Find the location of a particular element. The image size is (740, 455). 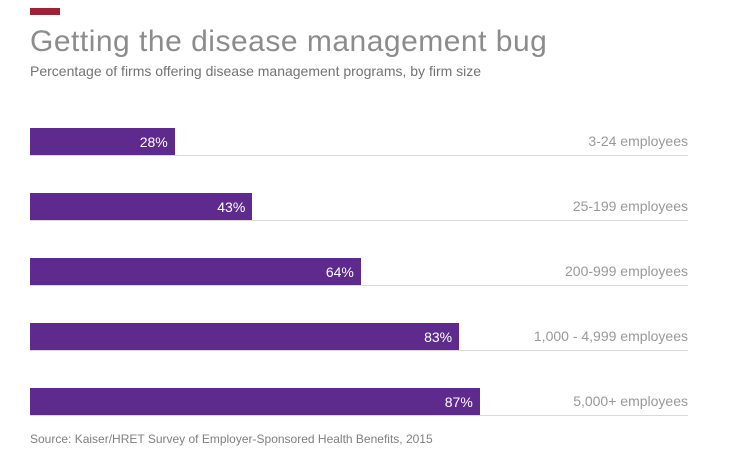

chart-row: 87% 5,000+ employees is located at coordinates (359, 383).